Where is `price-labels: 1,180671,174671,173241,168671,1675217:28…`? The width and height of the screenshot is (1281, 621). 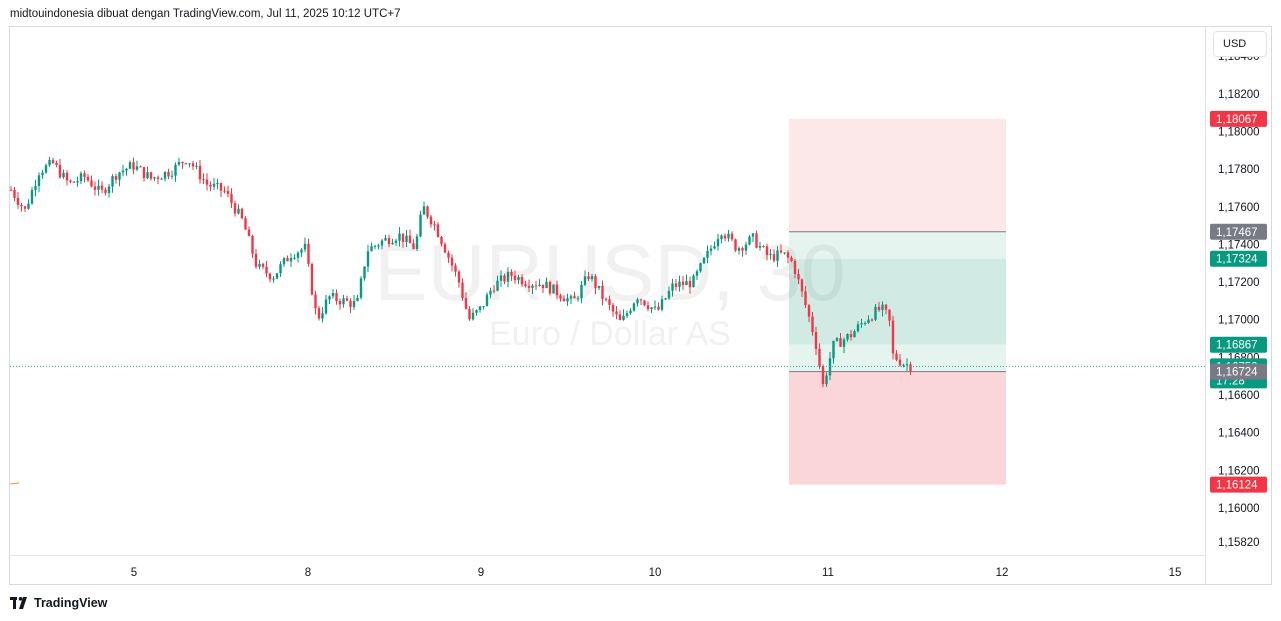
price-labels: 1,180671,174671,173241,168671,1675217:28… is located at coordinates (1238, 301).